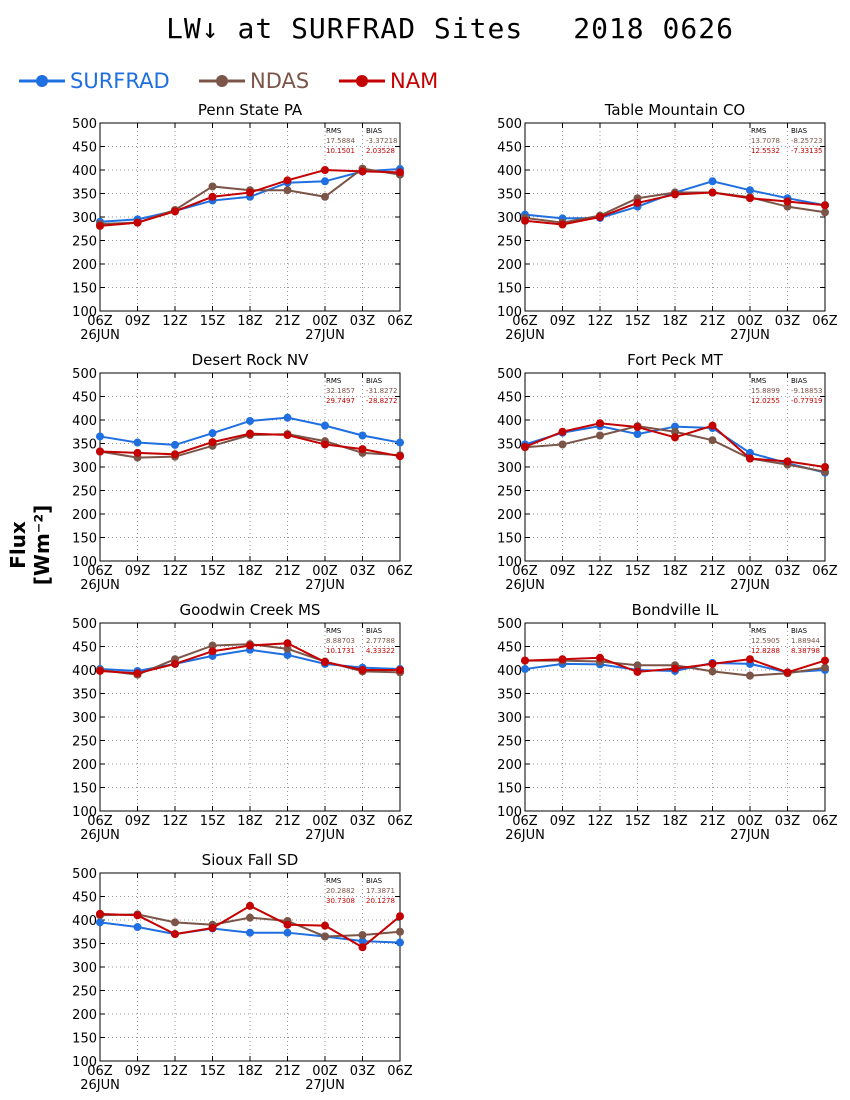 Image resolution: width=850 pixels, height=1100 pixels. I want to click on y-tick-label: 400, so click(509, 671).